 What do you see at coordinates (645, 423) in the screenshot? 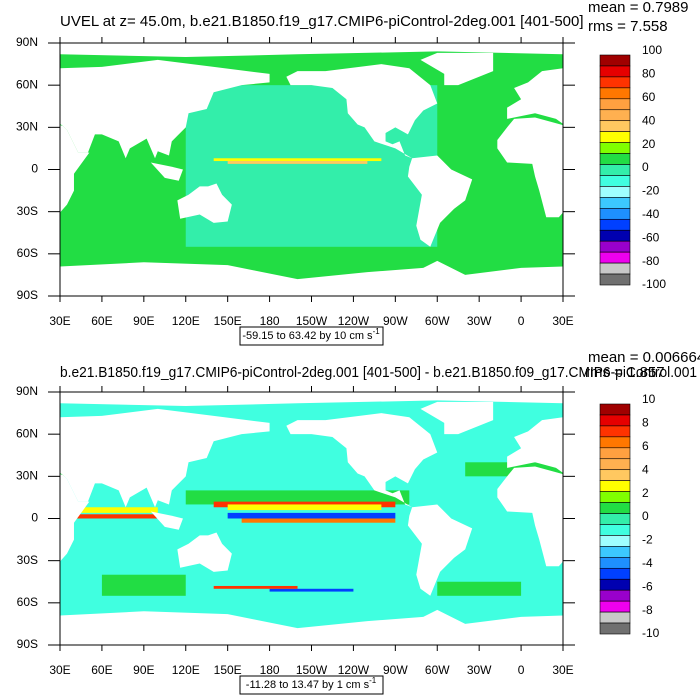
I see `colorbar-label: 8` at bounding box center [645, 423].